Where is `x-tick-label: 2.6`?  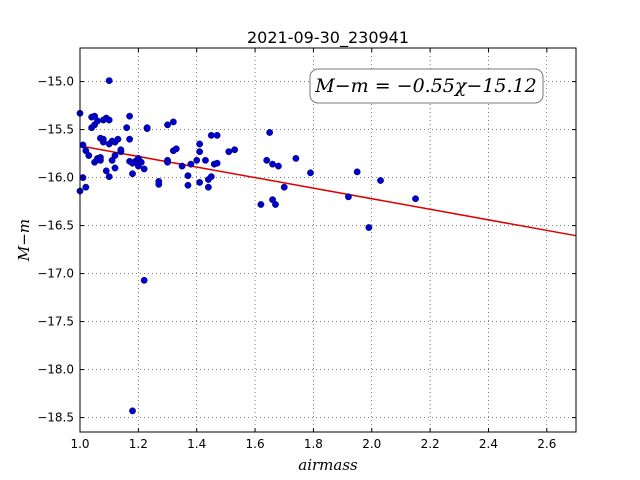 x-tick-label: 2.6 is located at coordinates (546, 444).